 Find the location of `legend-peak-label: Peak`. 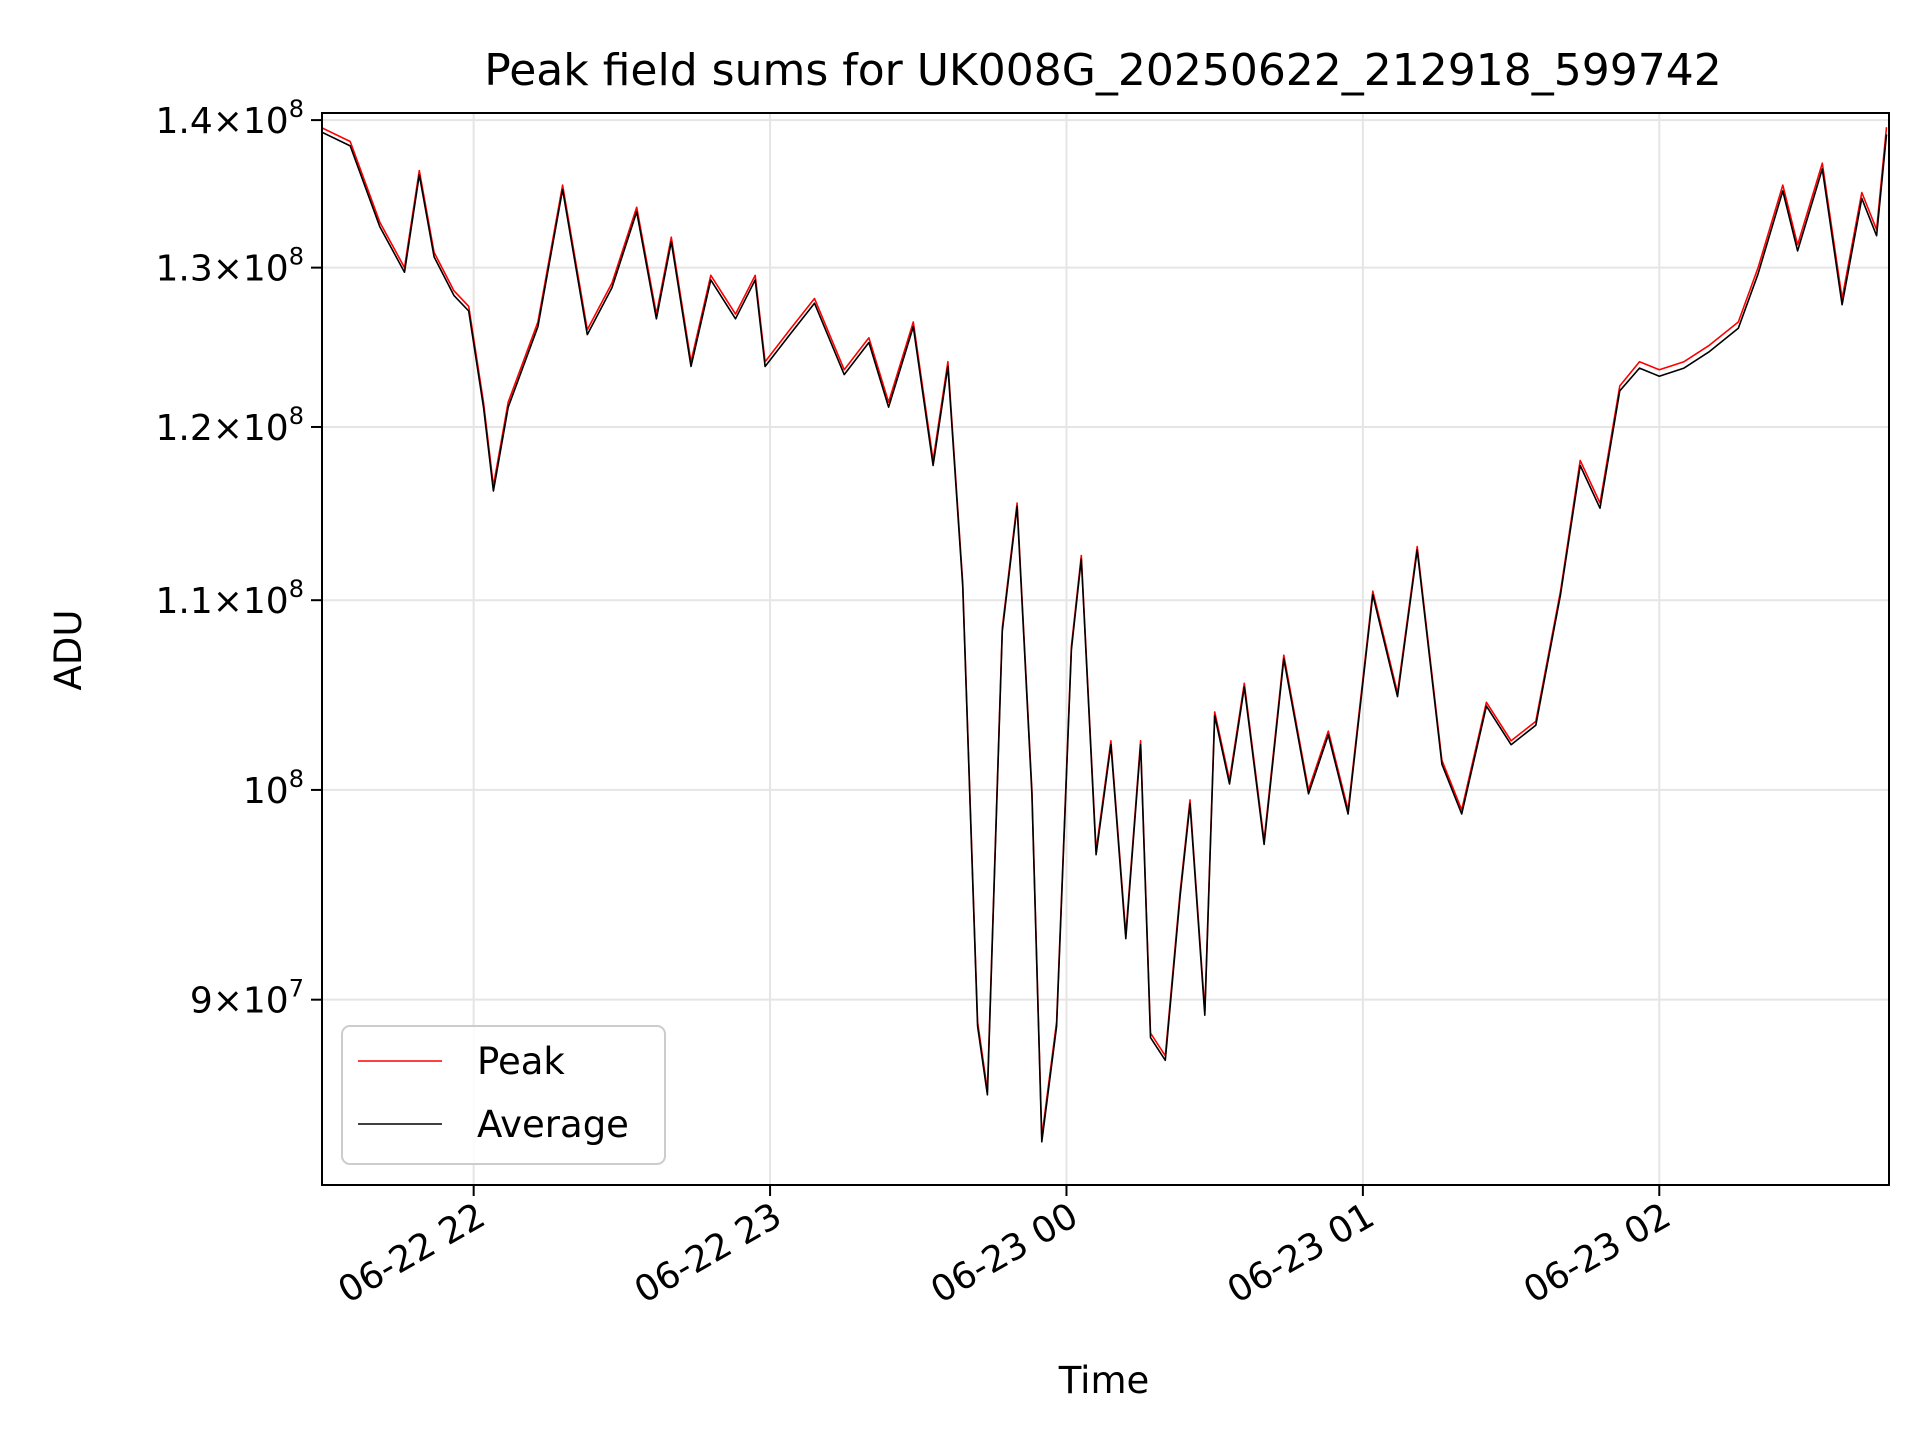

legend-peak-label: Peak is located at coordinates (521, 1061).